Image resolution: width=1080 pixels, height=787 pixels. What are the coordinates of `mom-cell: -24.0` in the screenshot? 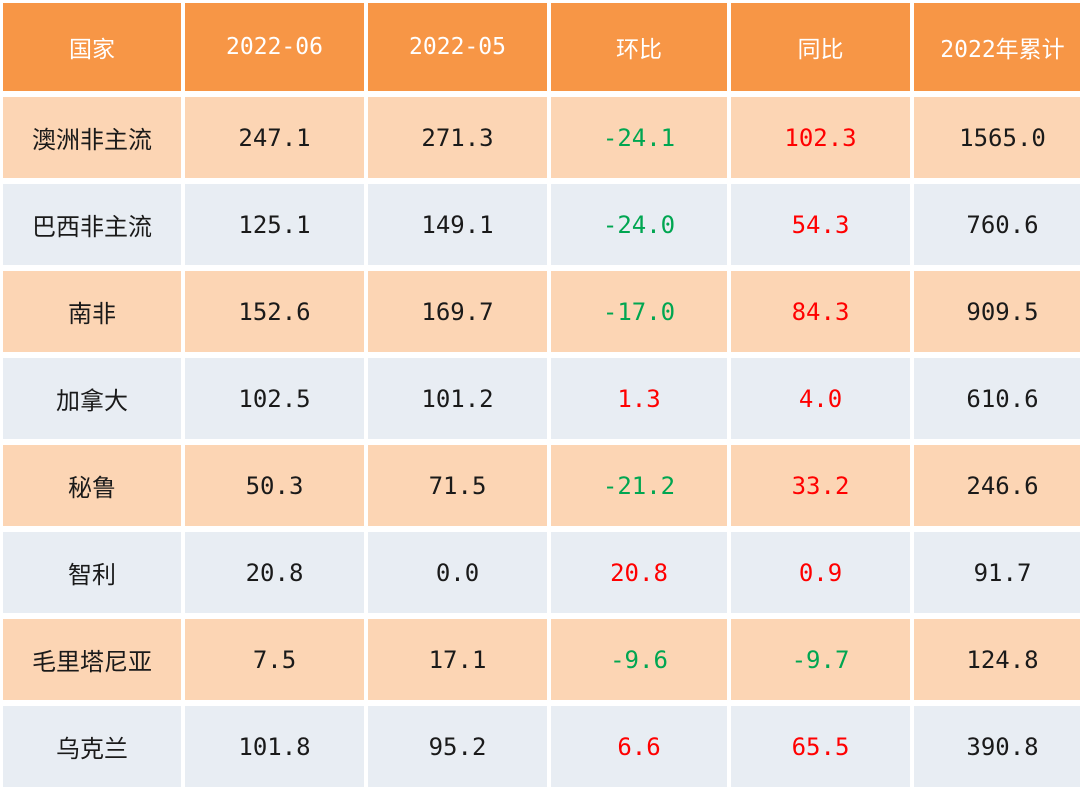 It's located at (639, 224).